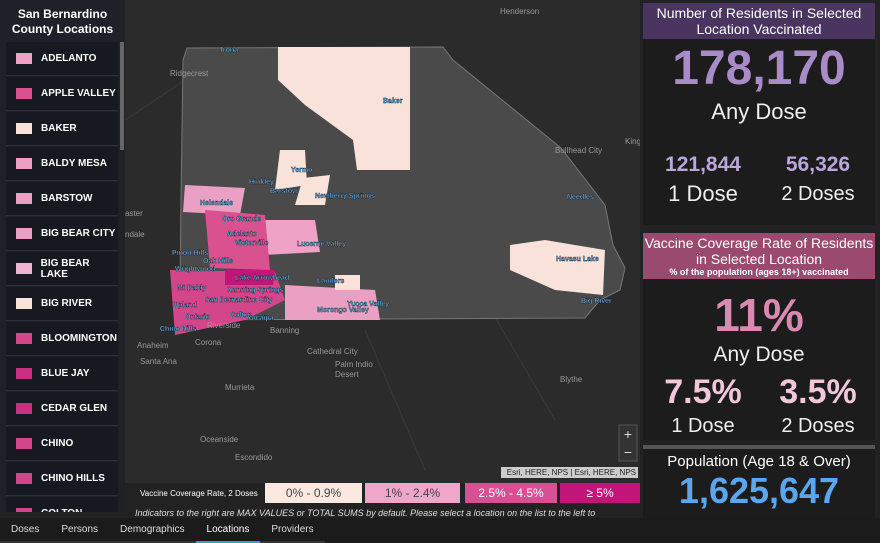 The image size is (880, 543). Describe the element at coordinates (242, 234) in the screenshot. I see `map-label: Adelanto` at that location.